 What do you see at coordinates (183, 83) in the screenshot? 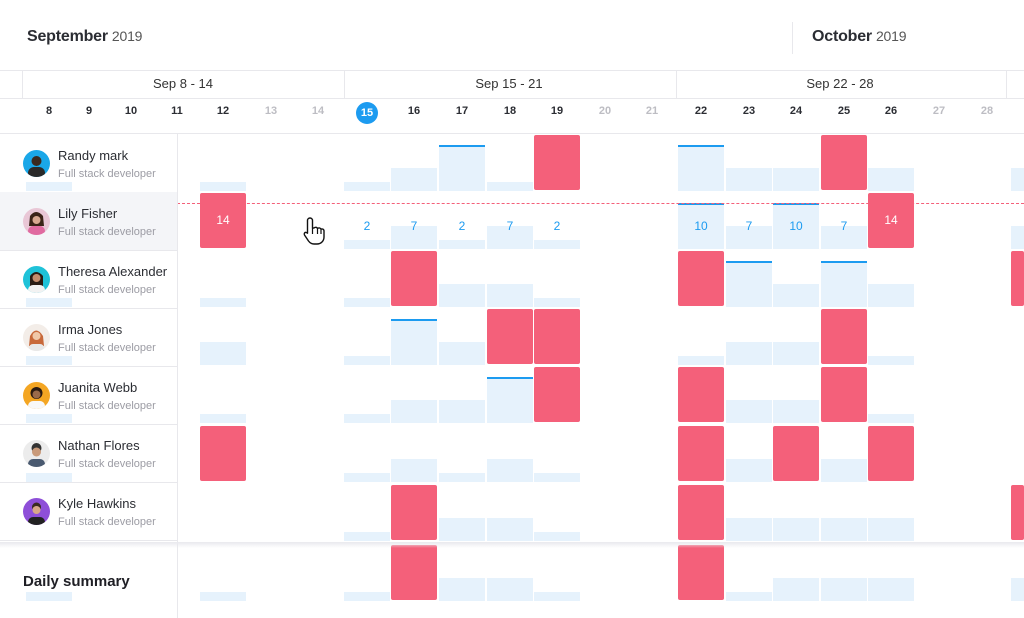
I see `week-label: Sep 8 - 14` at bounding box center [183, 83].